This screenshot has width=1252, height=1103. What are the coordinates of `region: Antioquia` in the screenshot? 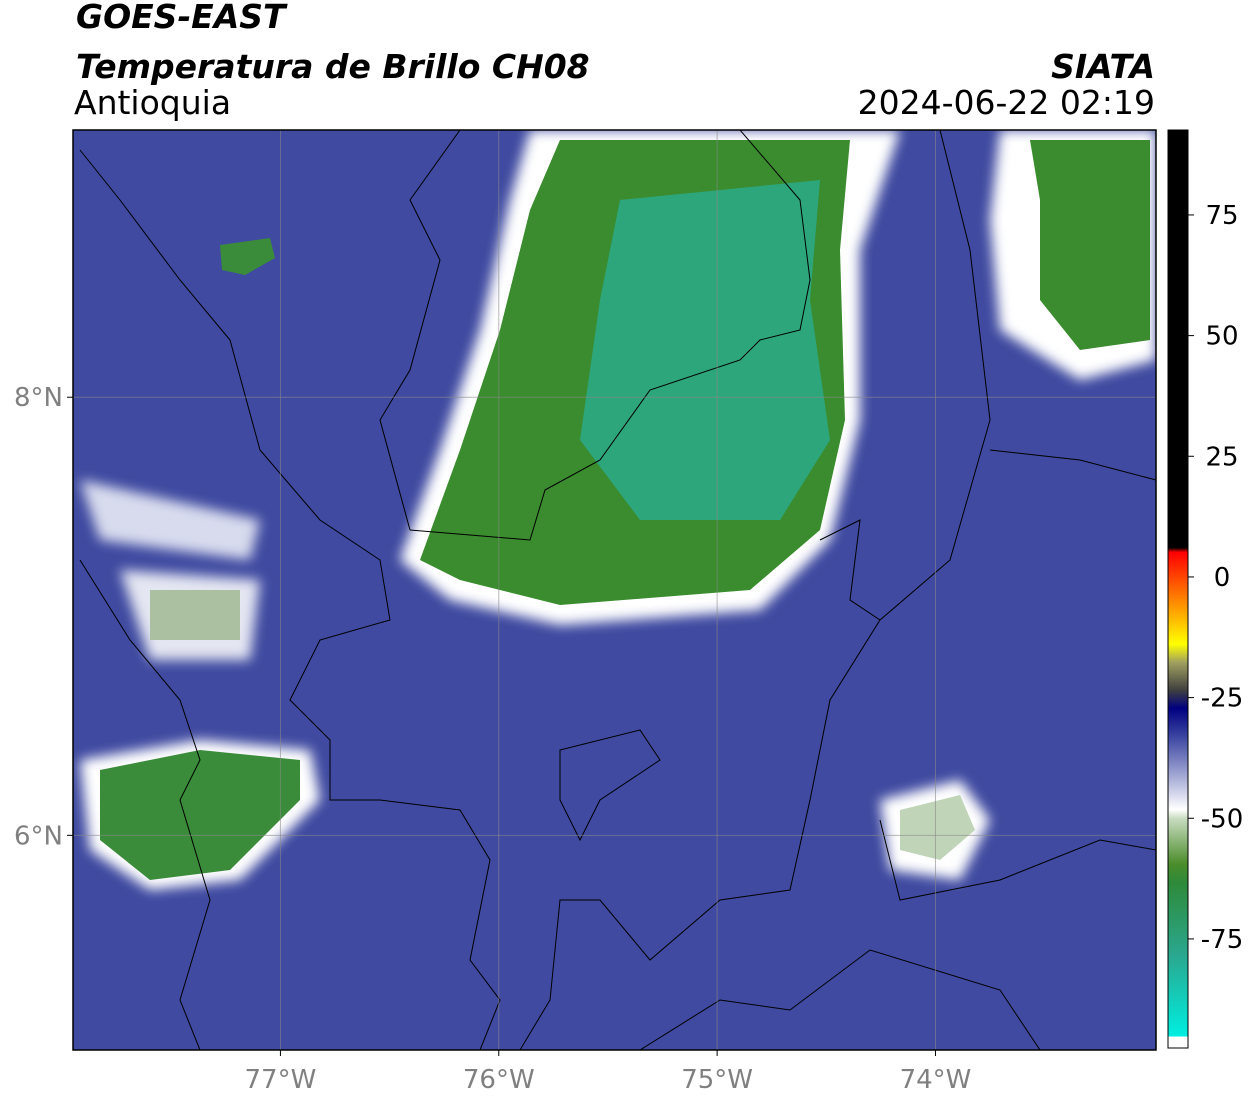 It's located at (152, 102).